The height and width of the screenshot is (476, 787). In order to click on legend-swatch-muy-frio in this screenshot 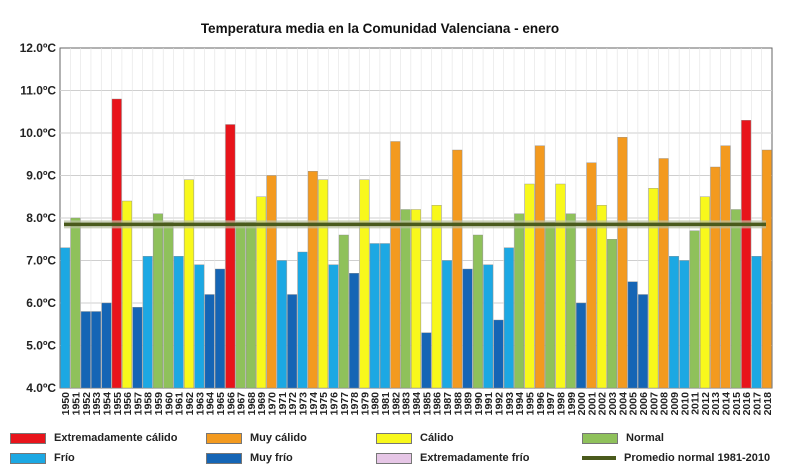, I will do `click(224, 458)`.